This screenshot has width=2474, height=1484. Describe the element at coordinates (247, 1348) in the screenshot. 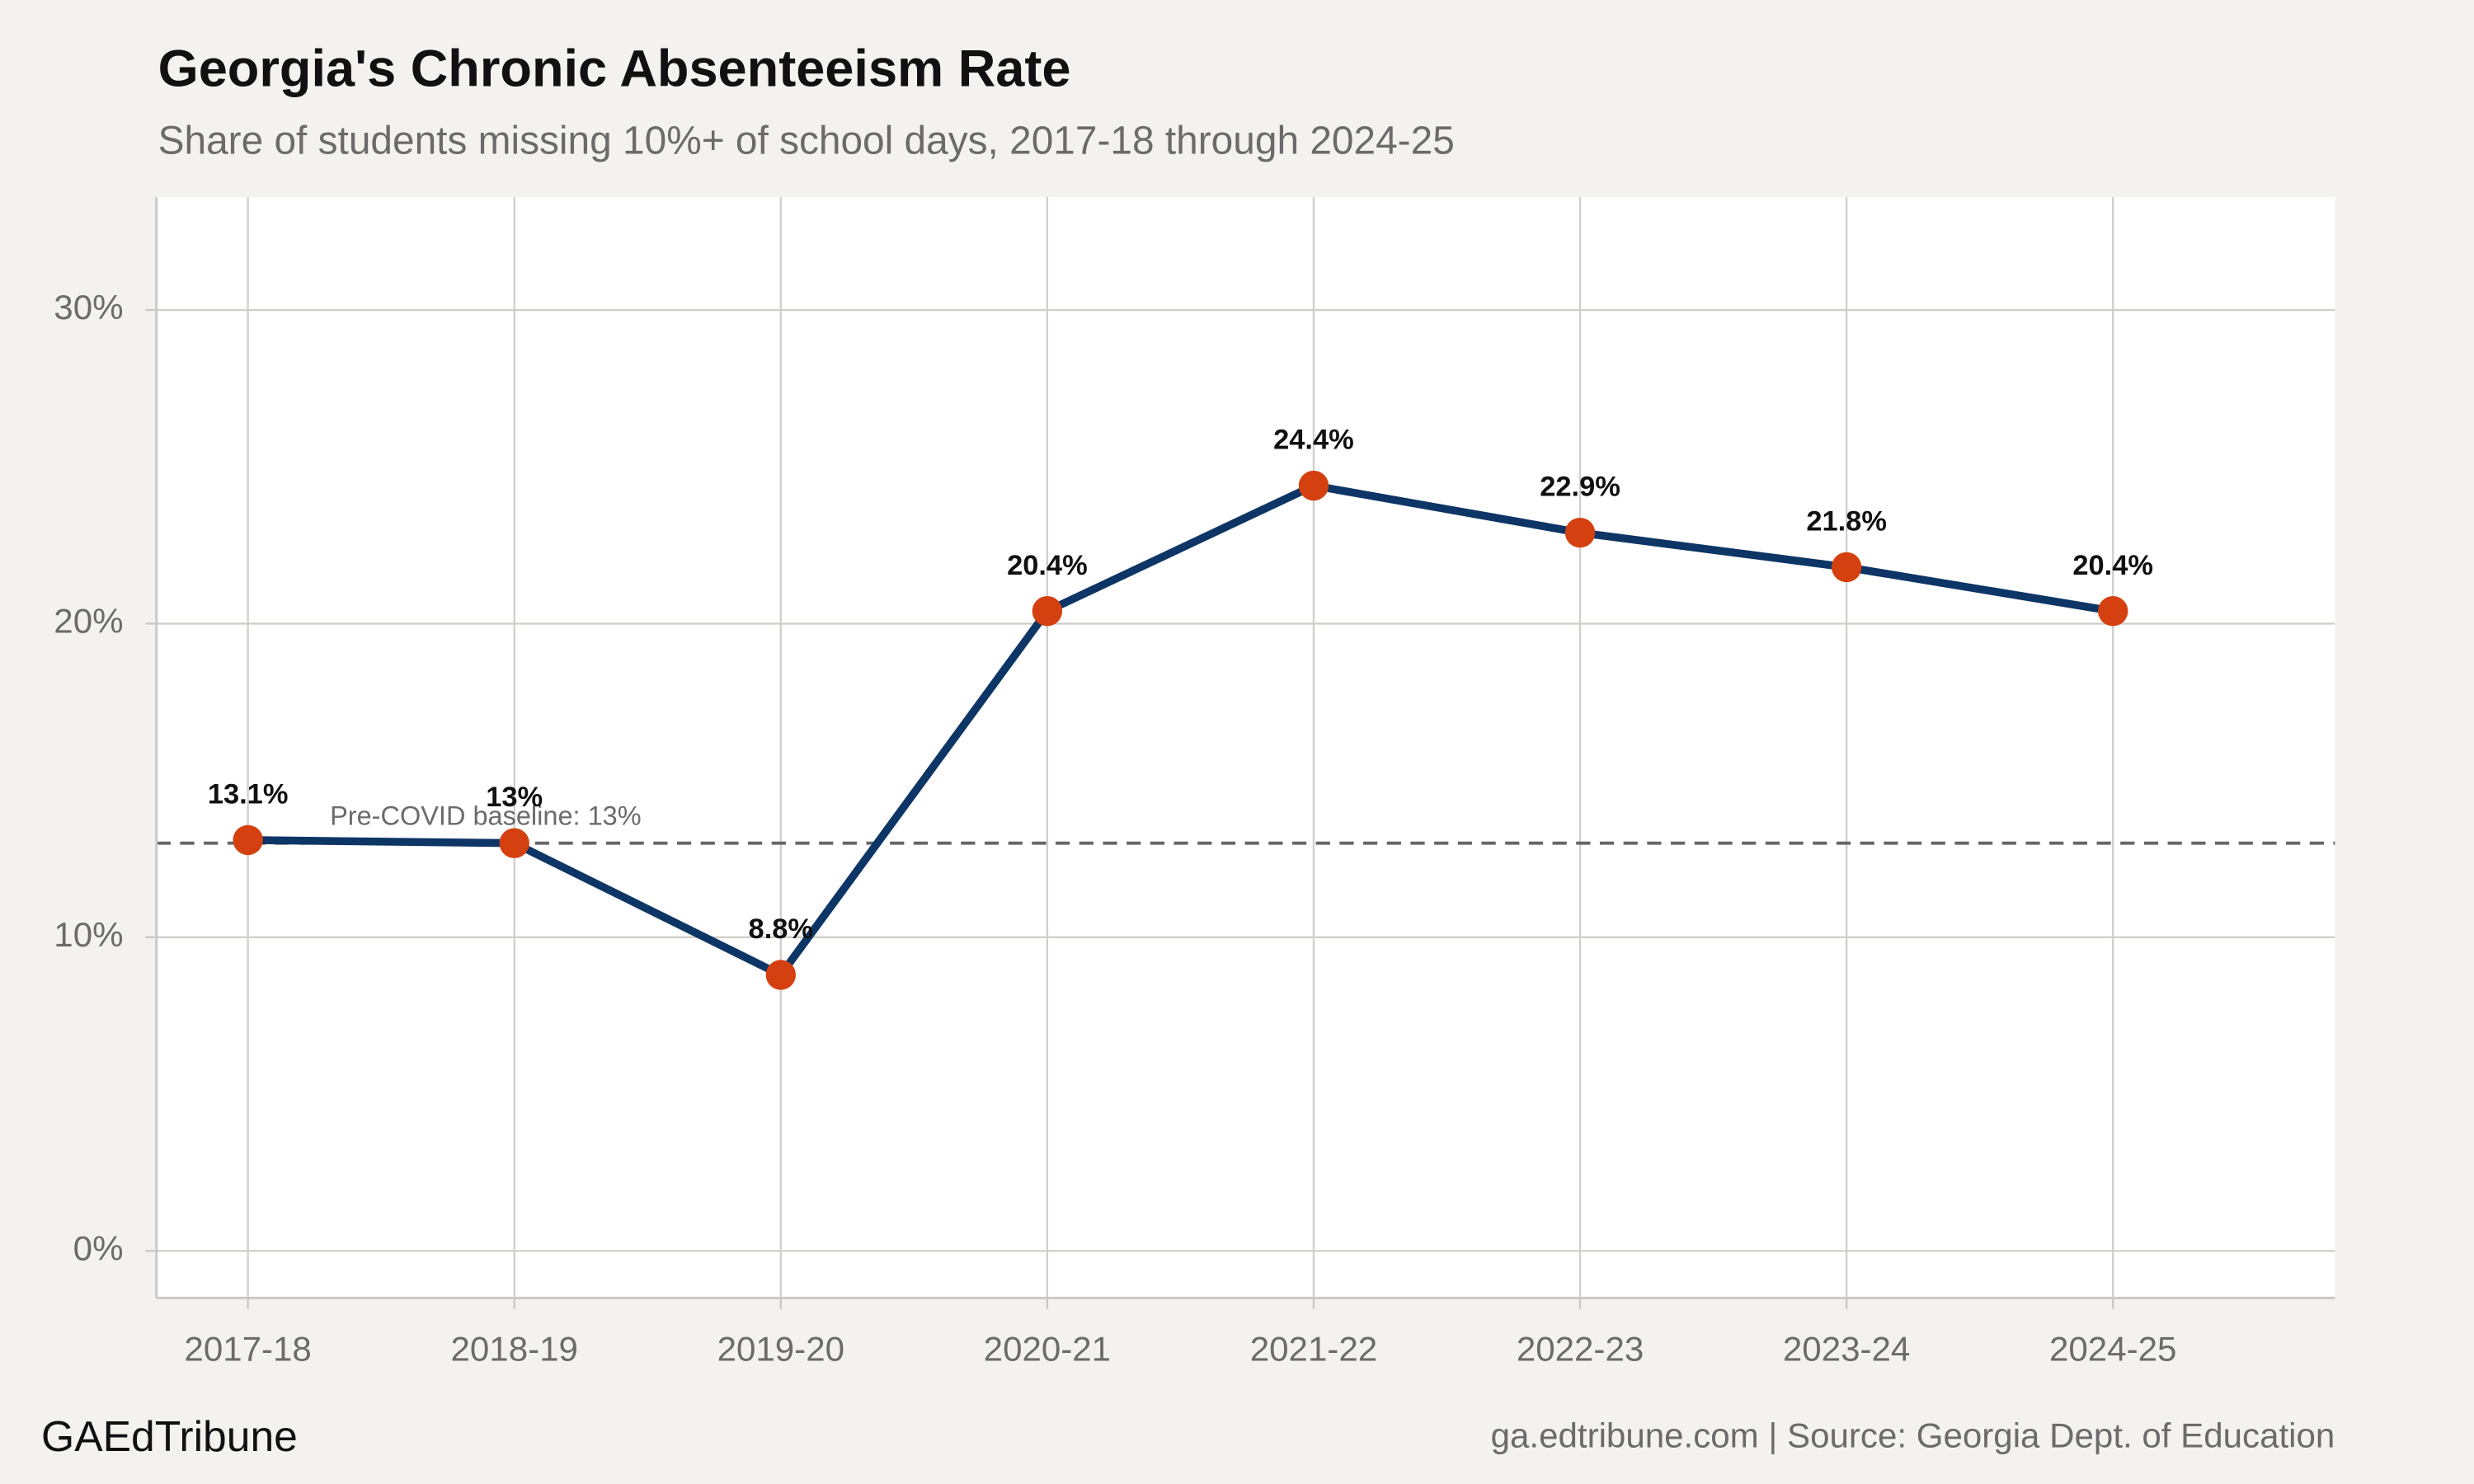

I see `x-tick-label: 2017-18` at that location.